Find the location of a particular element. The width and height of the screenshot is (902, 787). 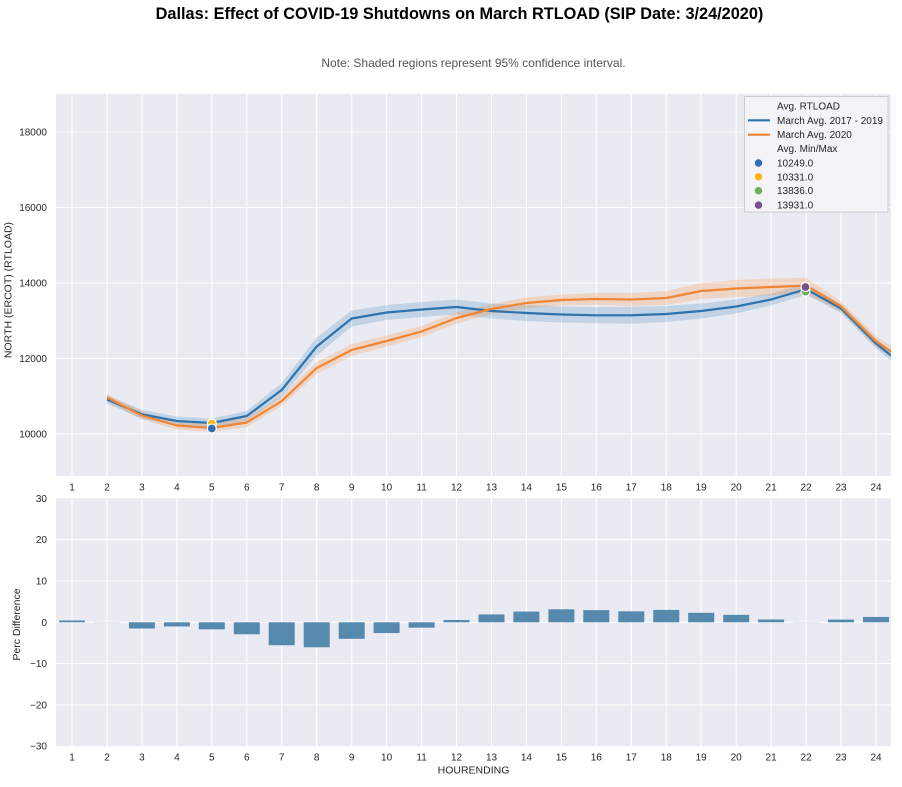

svg-text: 14000 is located at coordinates (33, 283).